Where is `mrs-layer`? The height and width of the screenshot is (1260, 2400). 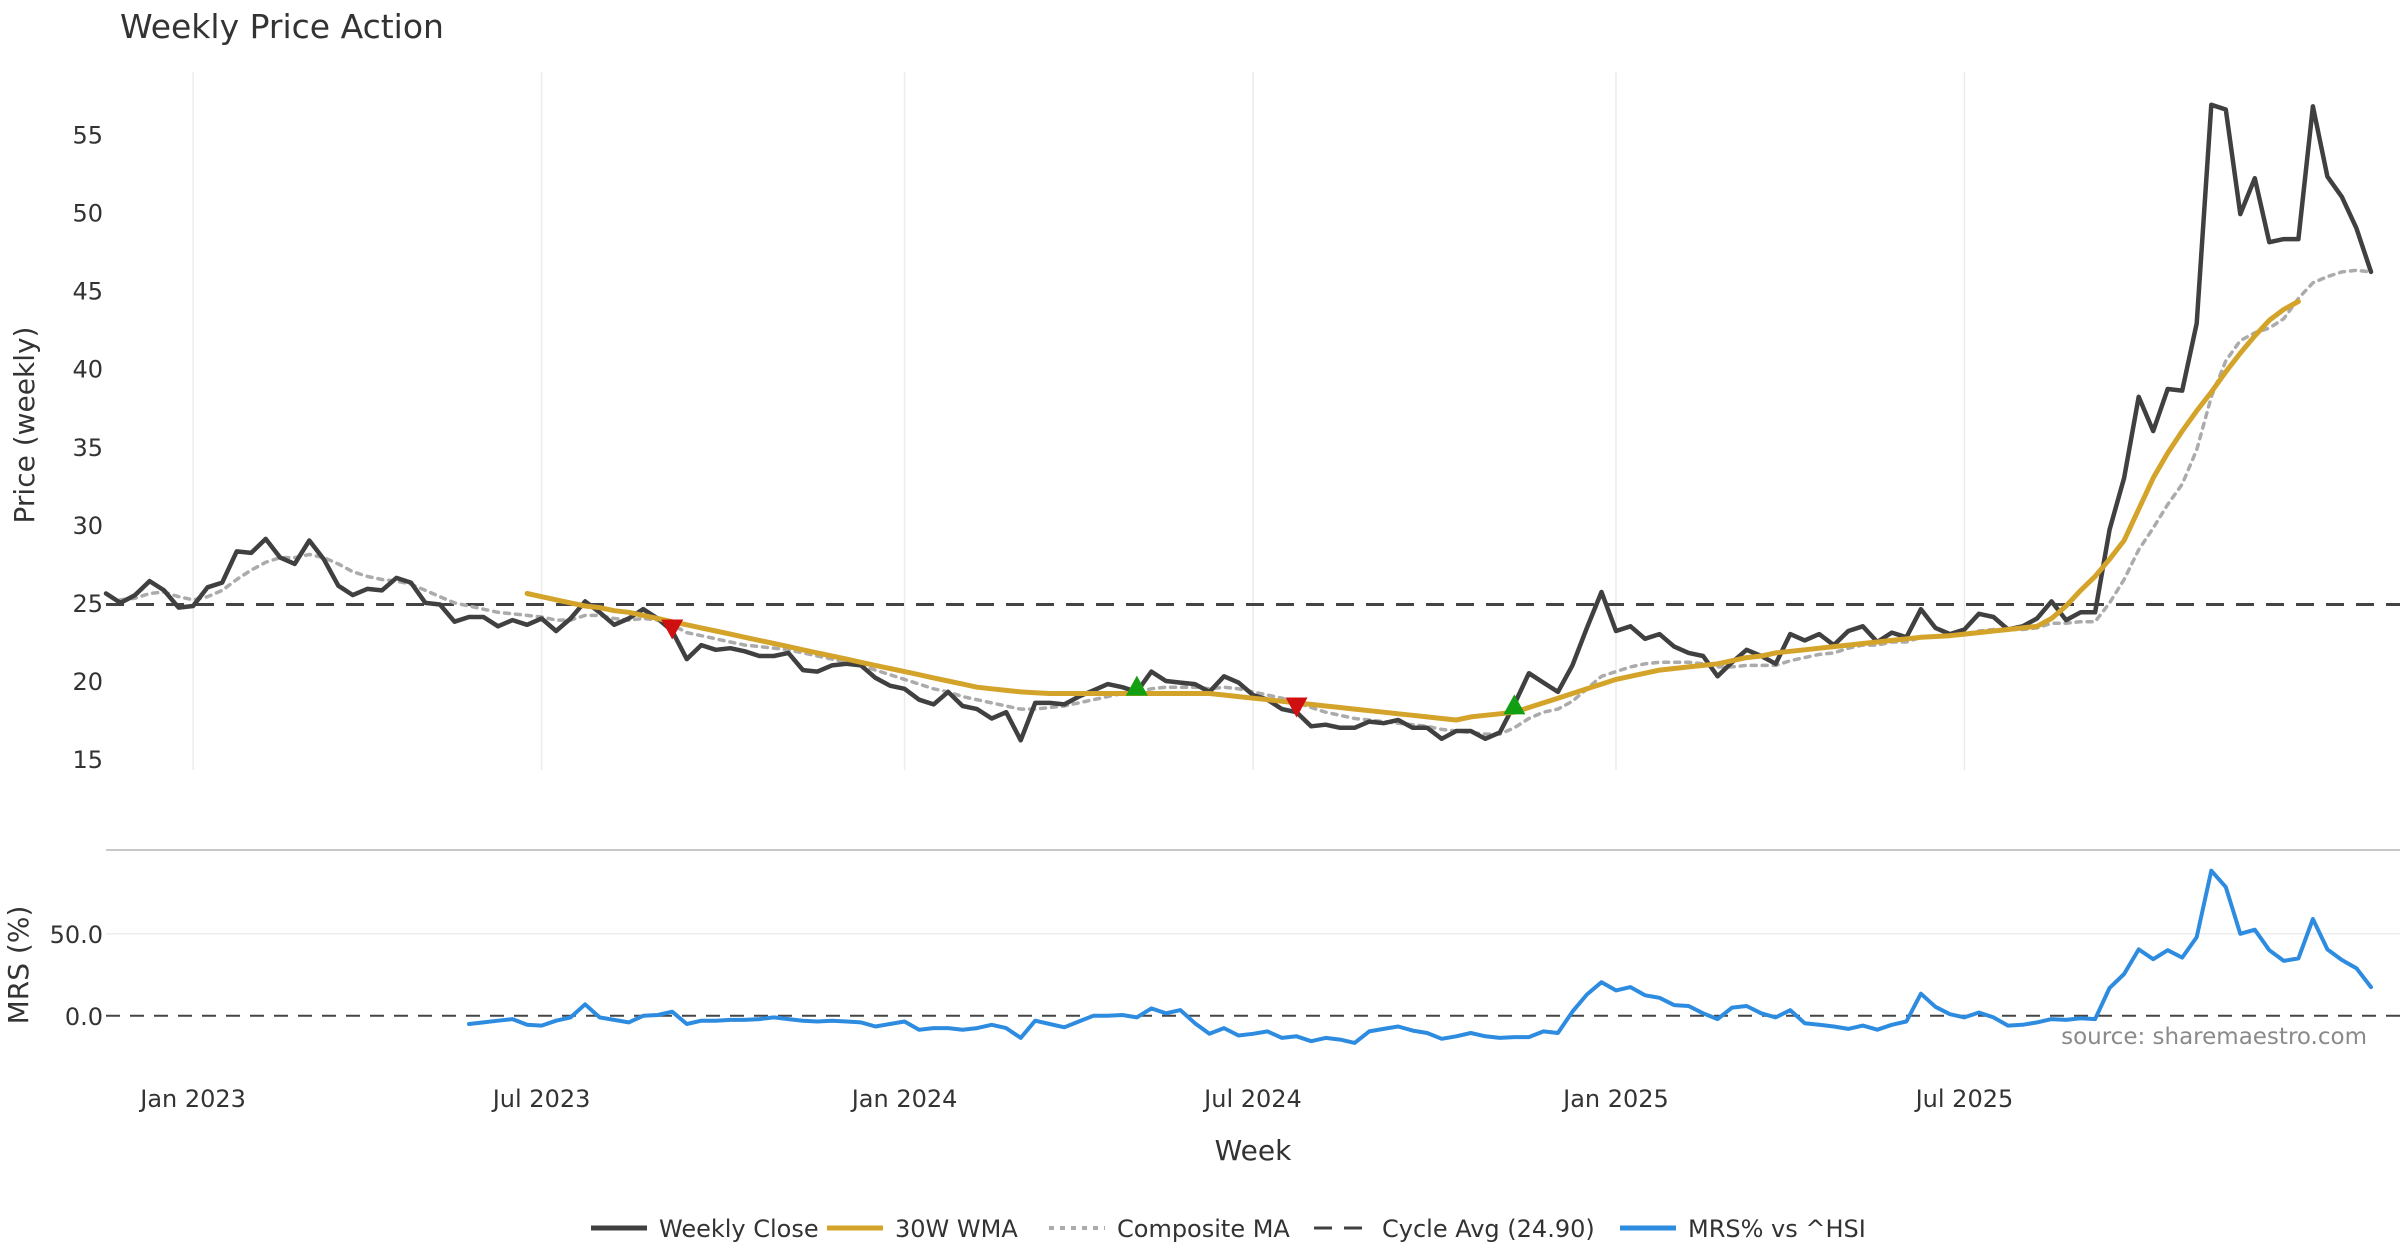 mrs-layer is located at coordinates (1253, 956).